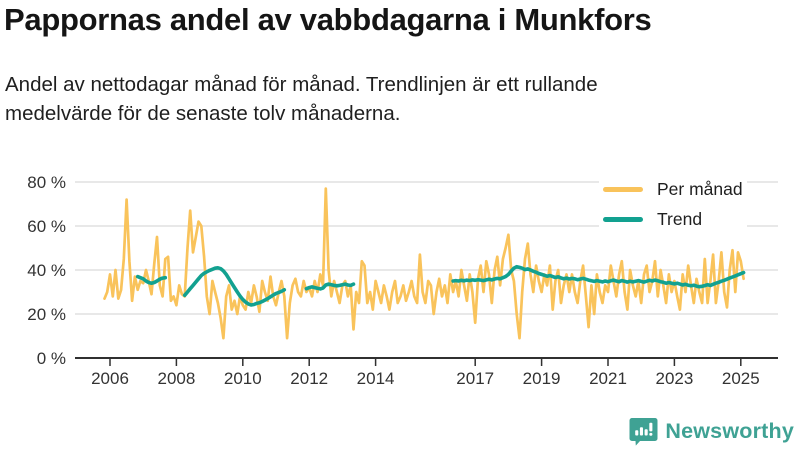  I want to click on newsworthy-branding: Newsworthy, so click(711, 431).